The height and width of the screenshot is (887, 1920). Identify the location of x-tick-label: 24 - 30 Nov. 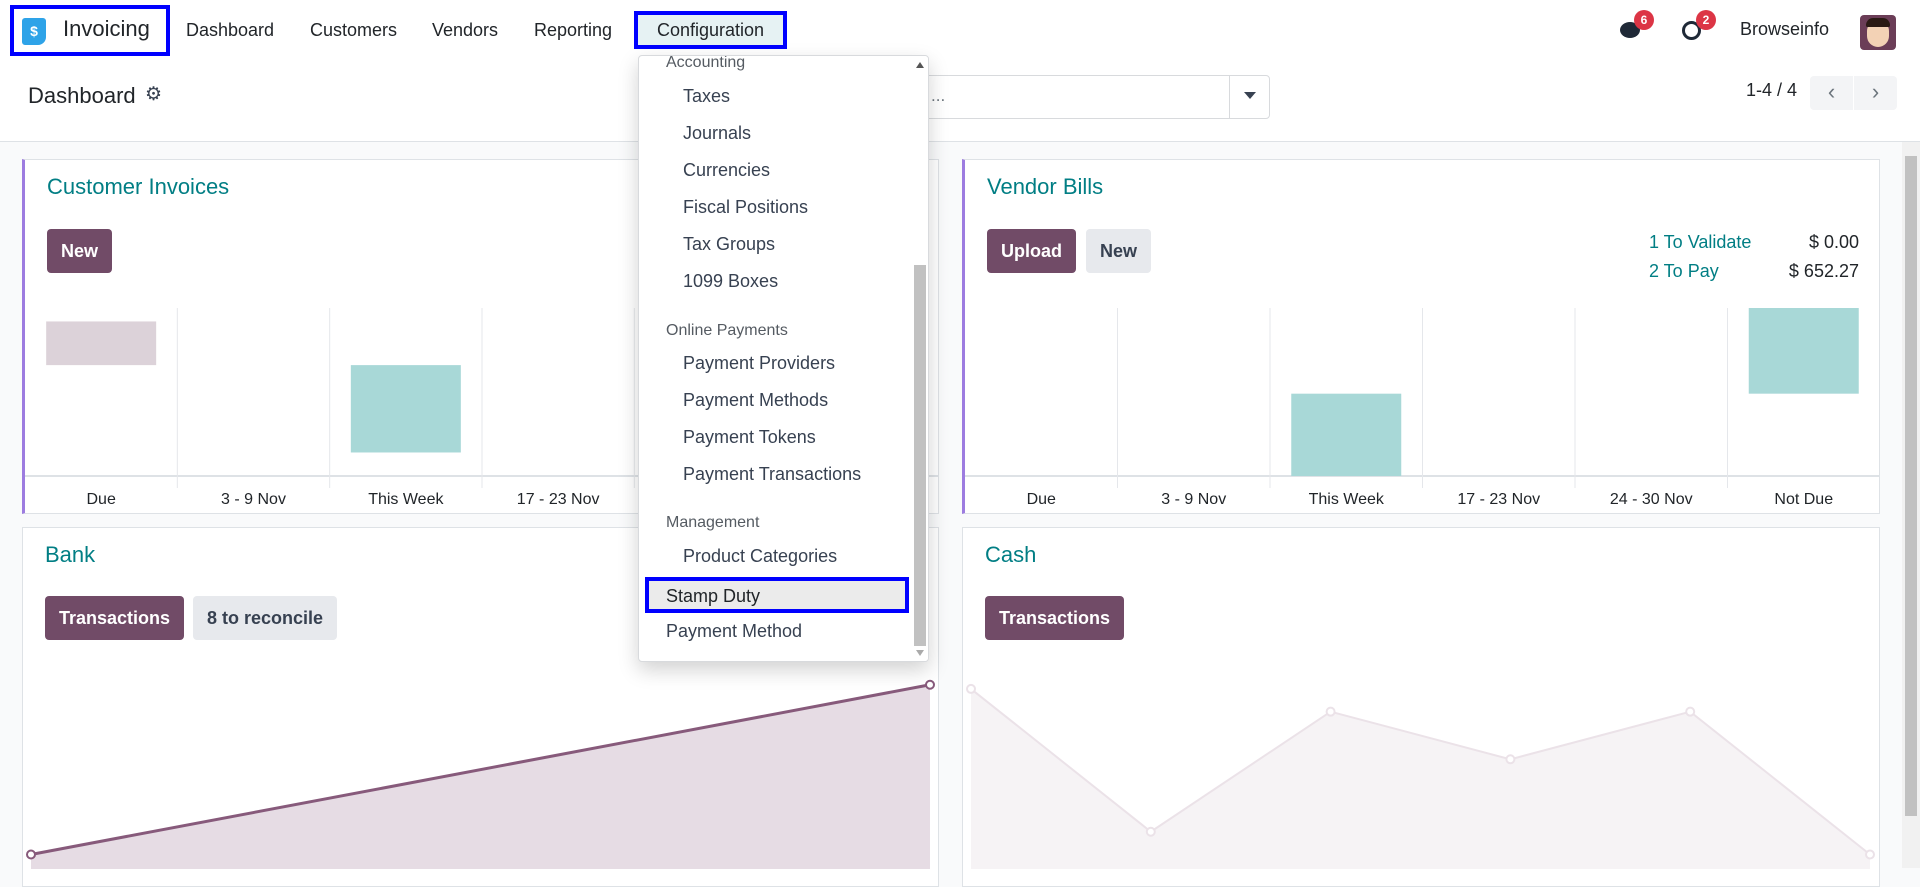
(1651, 499).